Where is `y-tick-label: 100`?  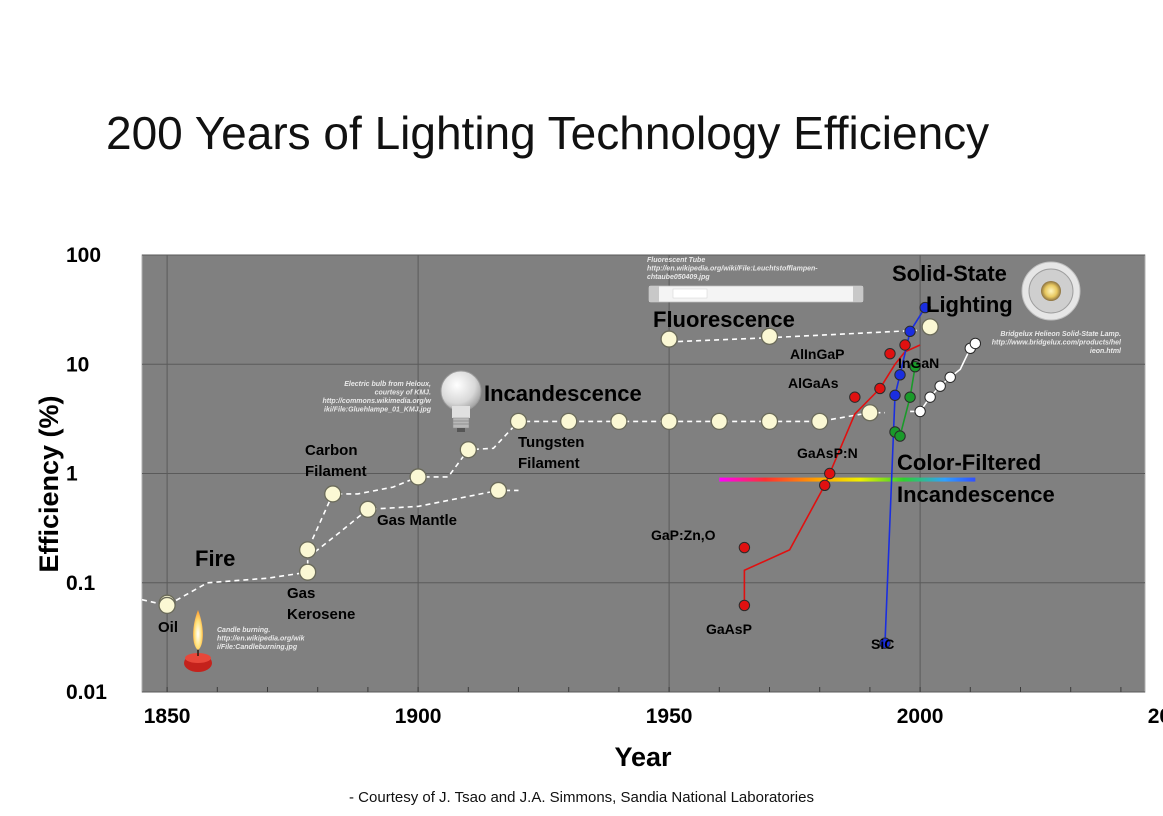
y-tick-label: 100 is located at coordinates (83, 255).